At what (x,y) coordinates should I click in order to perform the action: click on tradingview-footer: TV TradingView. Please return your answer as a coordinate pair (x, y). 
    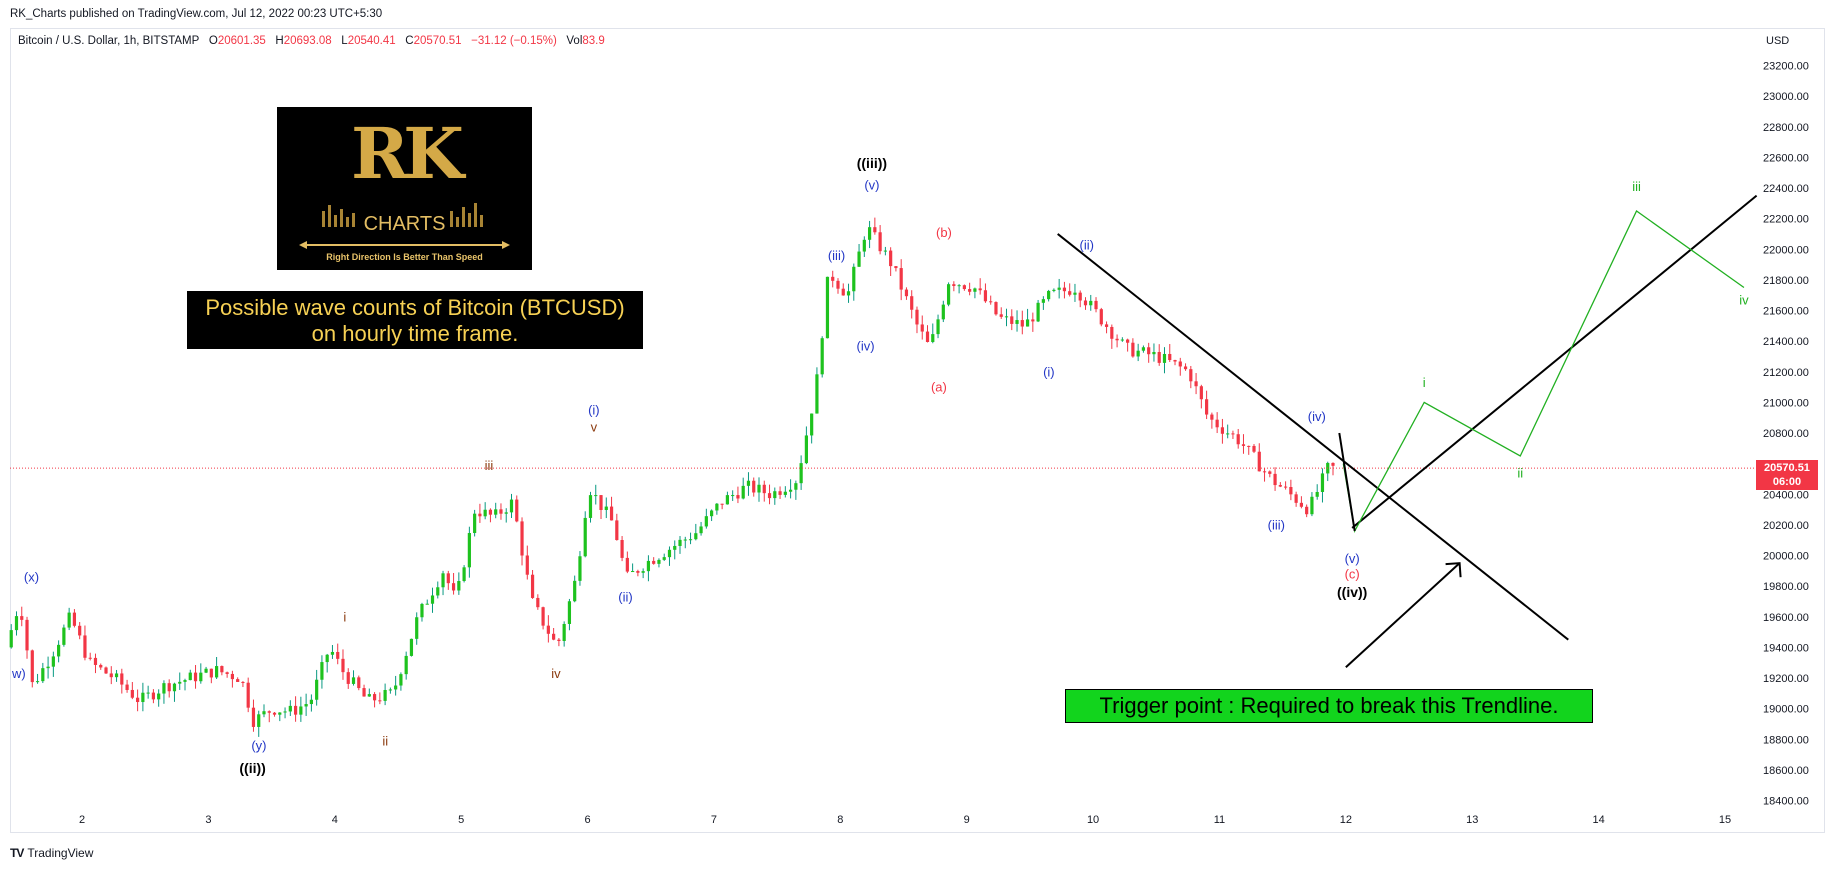
    Looking at the image, I should click on (51, 853).